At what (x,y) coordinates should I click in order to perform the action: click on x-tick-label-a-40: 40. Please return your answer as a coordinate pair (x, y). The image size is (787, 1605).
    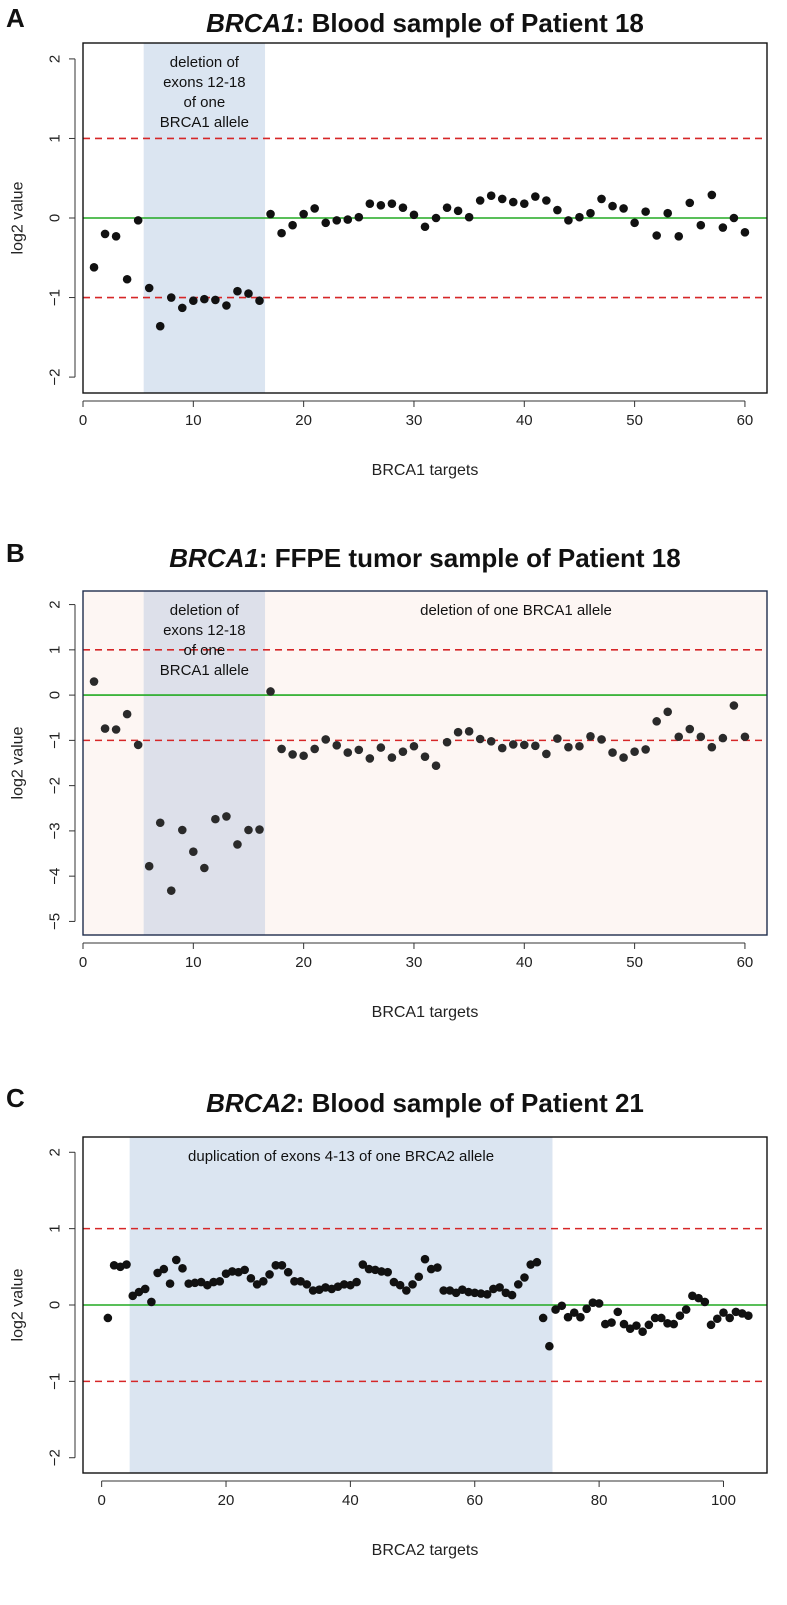
    Looking at the image, I should click on (524, 420).